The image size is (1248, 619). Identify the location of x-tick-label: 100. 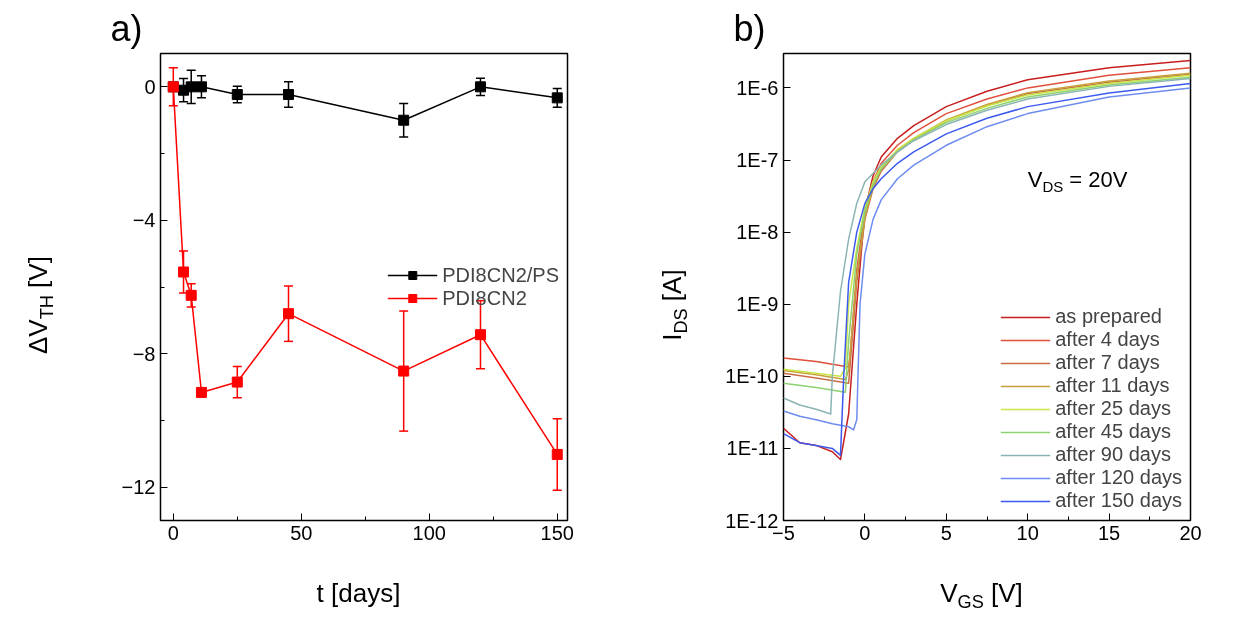
(429, 532).